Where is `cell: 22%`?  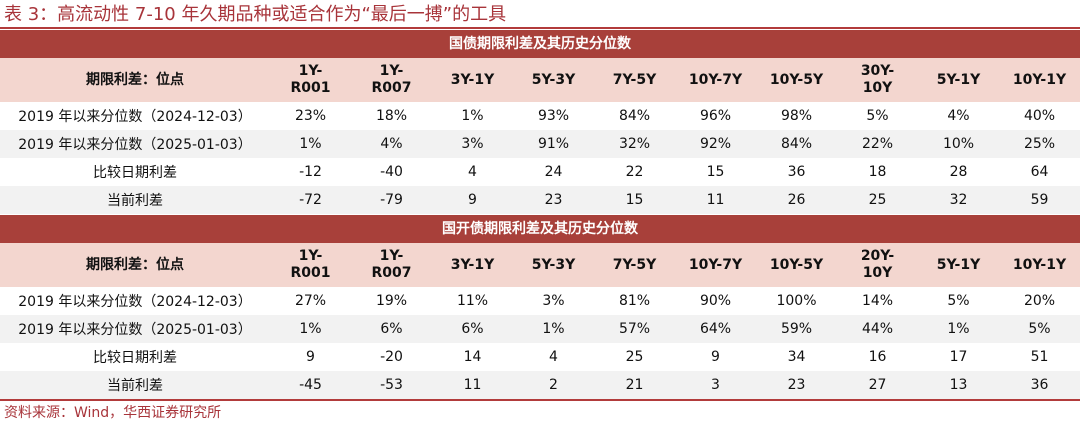 cell: 22% is located at coordinates (877, 144).